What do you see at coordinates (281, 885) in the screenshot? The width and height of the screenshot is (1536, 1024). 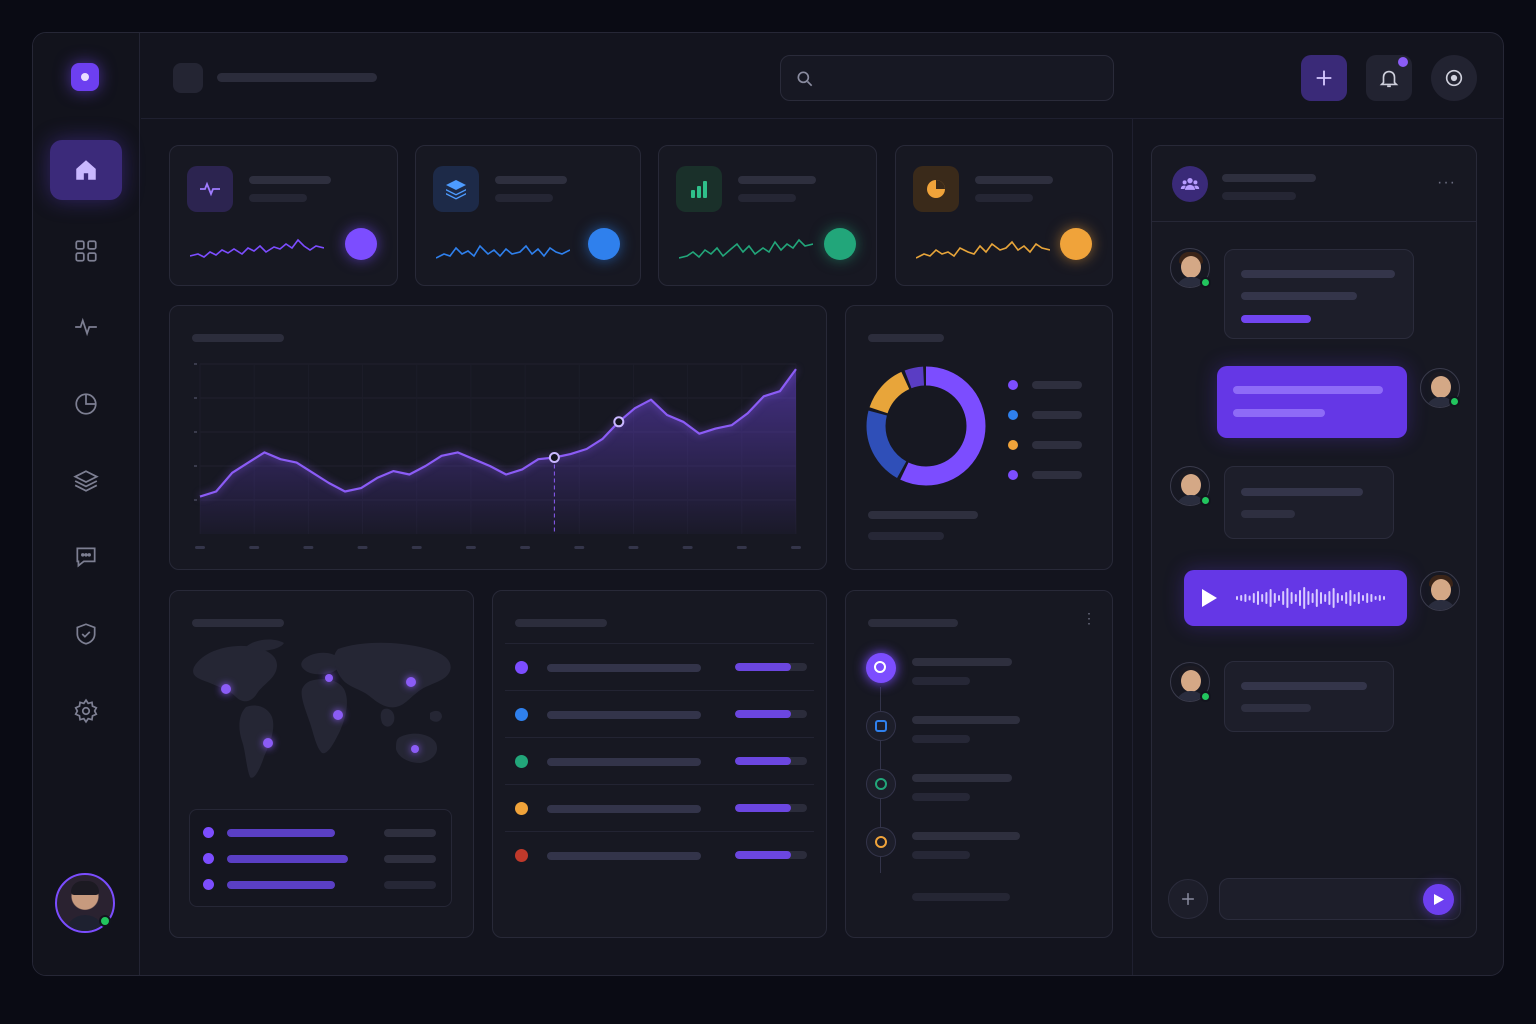 I see `map-legend-bar` at bounding box center [281, 885].